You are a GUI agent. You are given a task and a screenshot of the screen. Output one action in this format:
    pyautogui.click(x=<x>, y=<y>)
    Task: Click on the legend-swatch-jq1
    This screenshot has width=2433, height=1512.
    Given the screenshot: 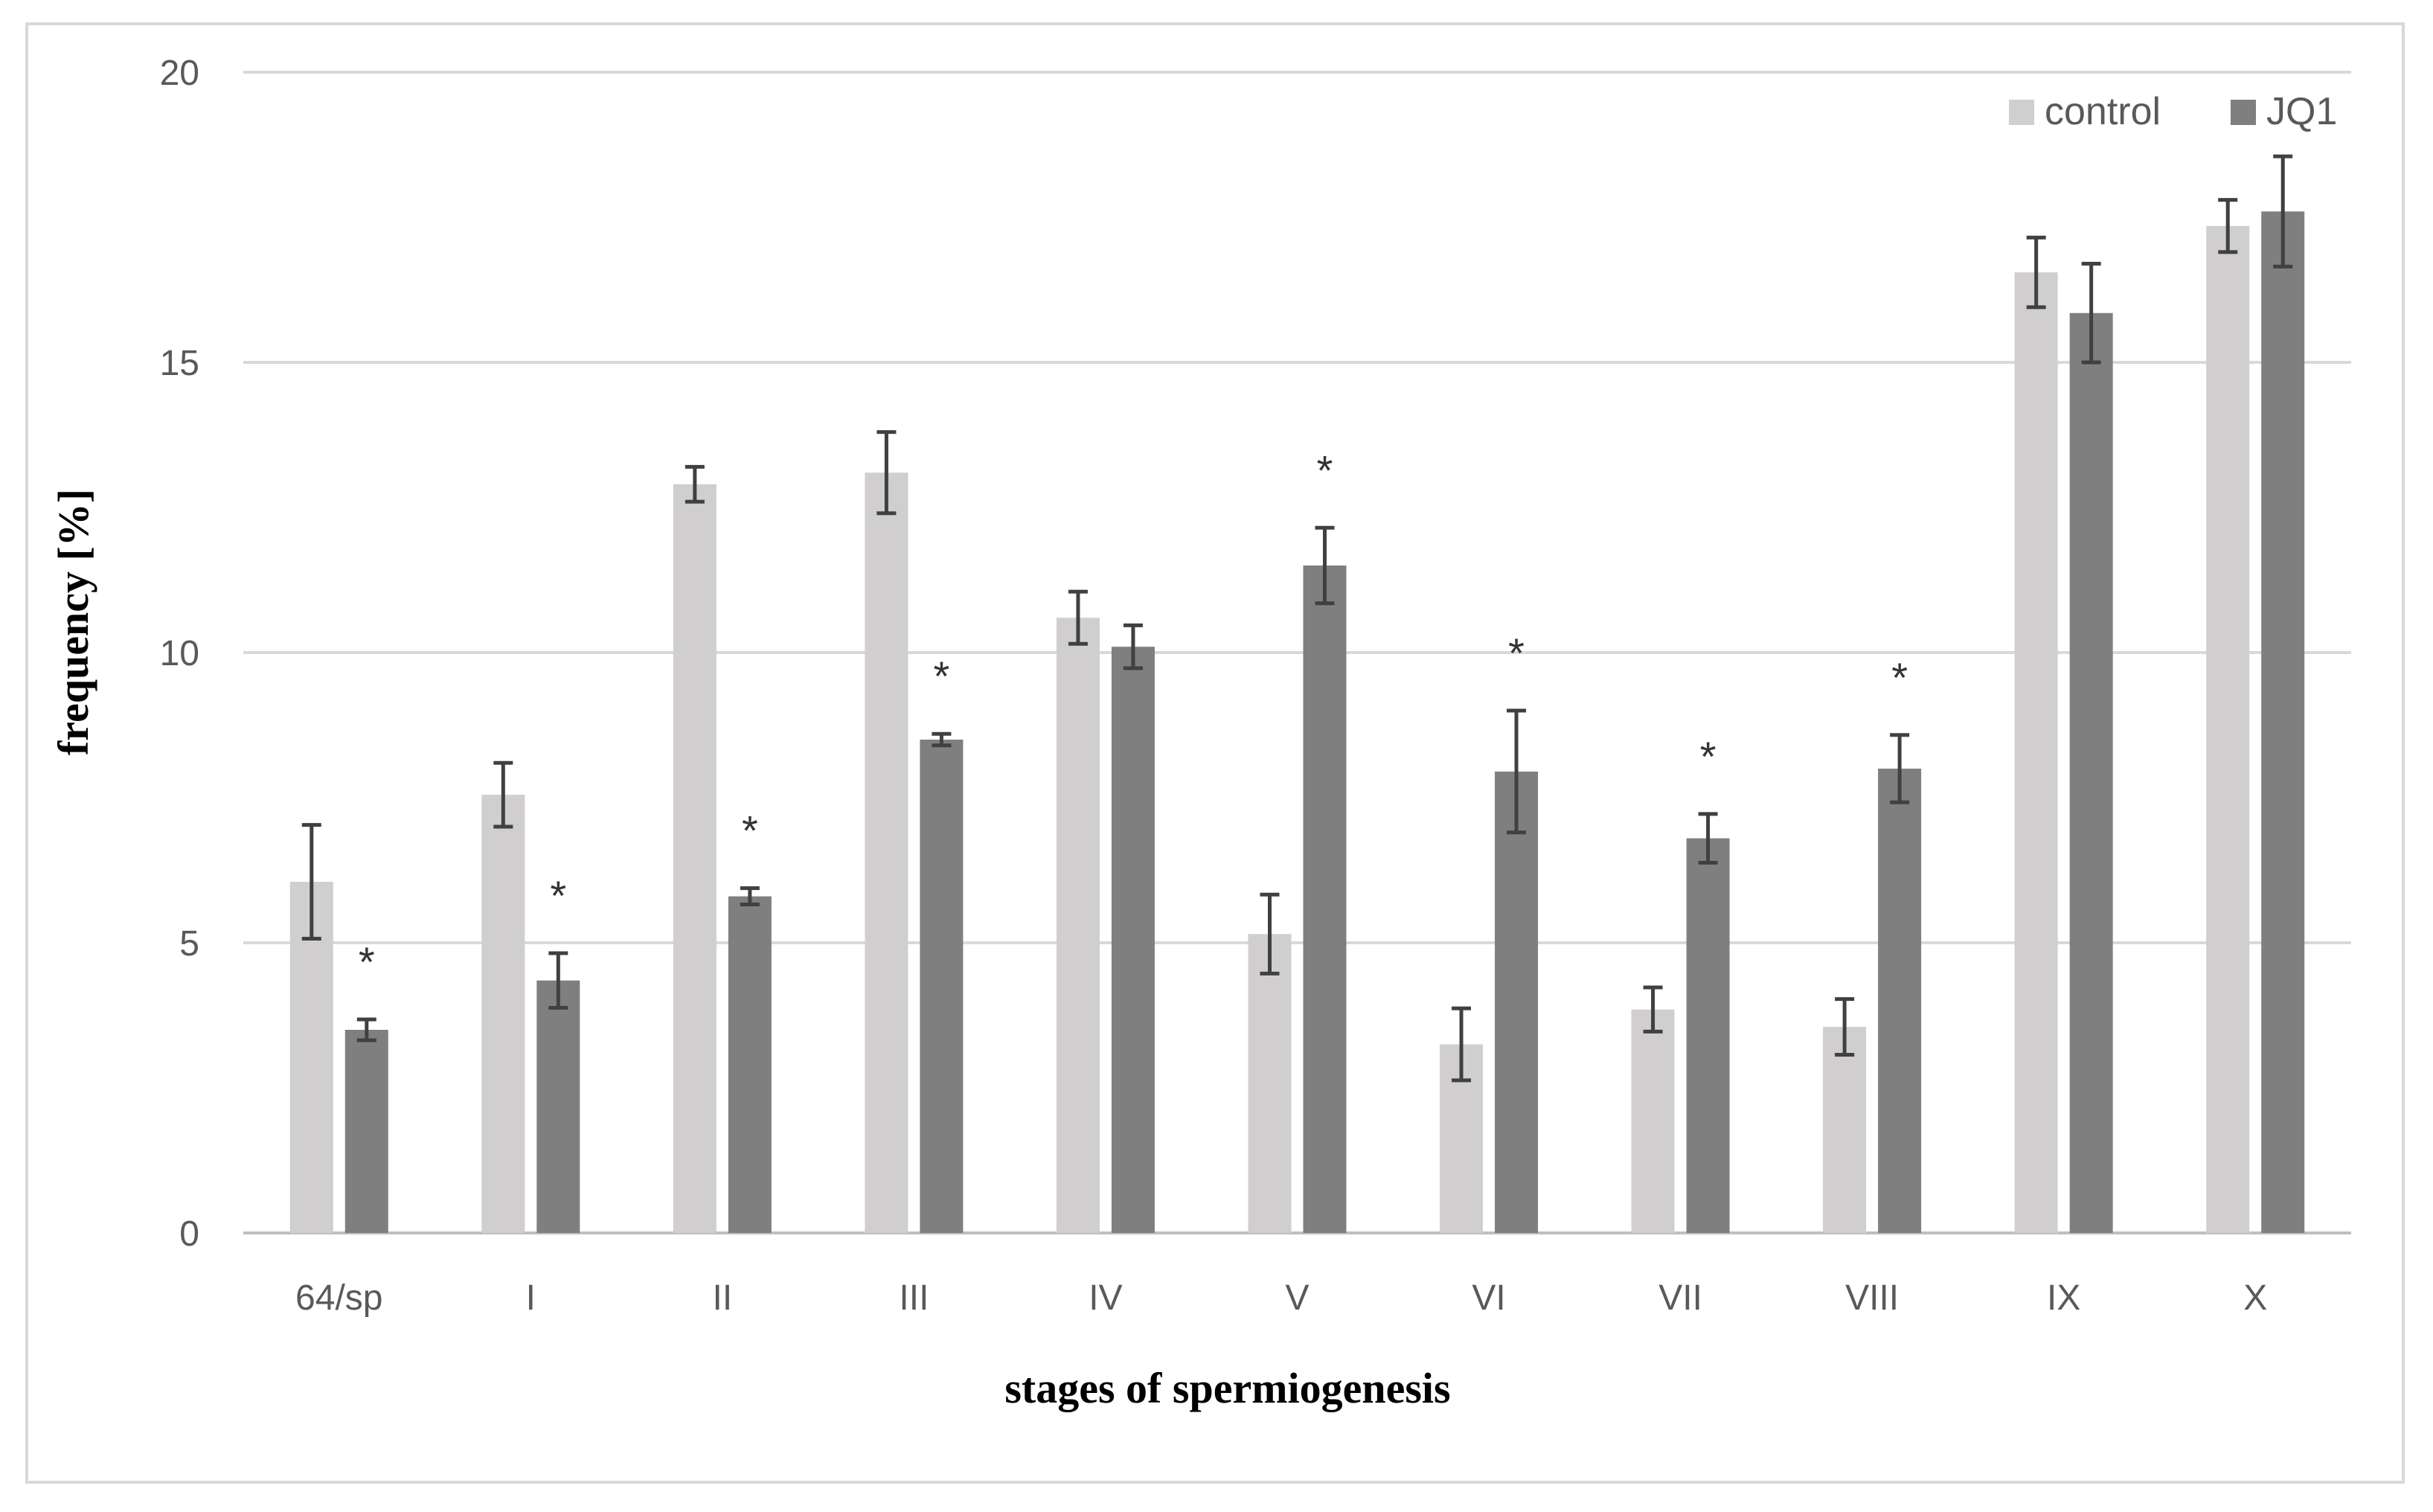 What is the action you would take?
    pyautogui.click(x=2243, y=113)
    